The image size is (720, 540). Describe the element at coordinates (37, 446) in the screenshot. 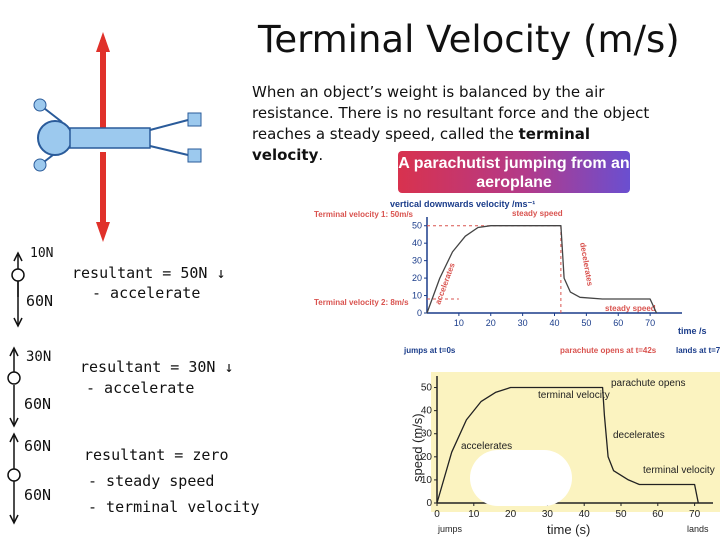

I see `row3-top-force: 60N` at that location.